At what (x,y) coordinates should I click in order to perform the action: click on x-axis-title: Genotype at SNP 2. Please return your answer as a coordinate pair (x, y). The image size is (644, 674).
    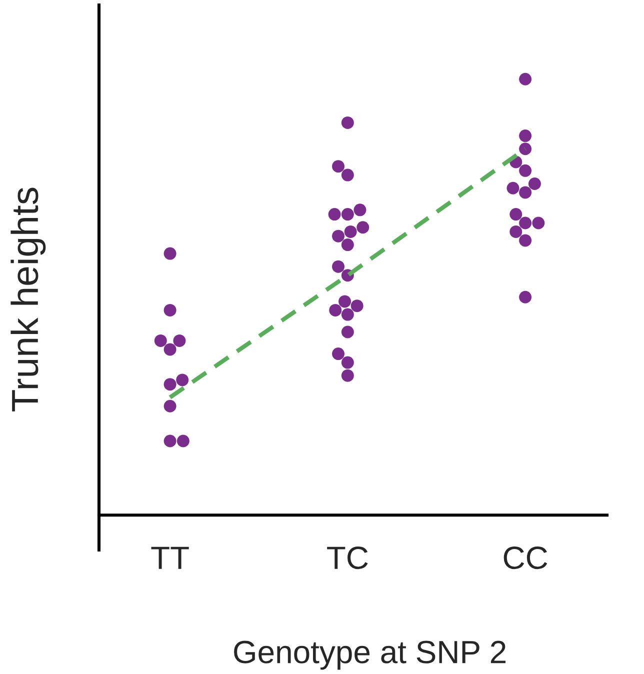
    Looking at the image, I should click on (370, 655).